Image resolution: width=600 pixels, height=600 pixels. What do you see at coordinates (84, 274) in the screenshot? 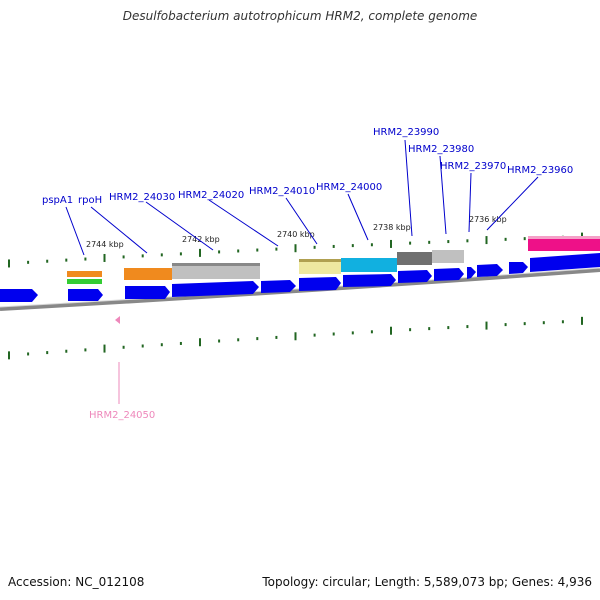
I see `feature-orange-pspA1` at bounding box center [84, 274].